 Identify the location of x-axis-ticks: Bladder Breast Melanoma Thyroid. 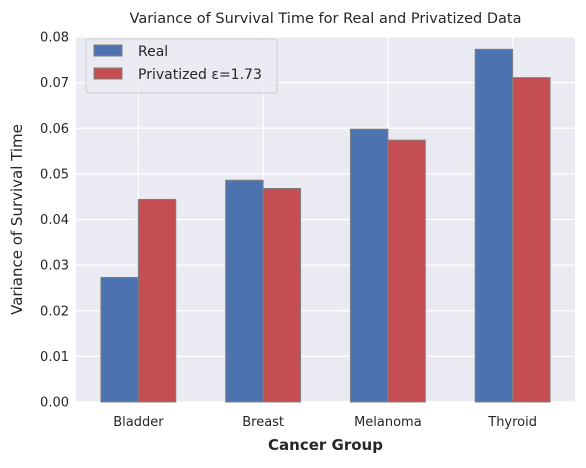
(325, 422).